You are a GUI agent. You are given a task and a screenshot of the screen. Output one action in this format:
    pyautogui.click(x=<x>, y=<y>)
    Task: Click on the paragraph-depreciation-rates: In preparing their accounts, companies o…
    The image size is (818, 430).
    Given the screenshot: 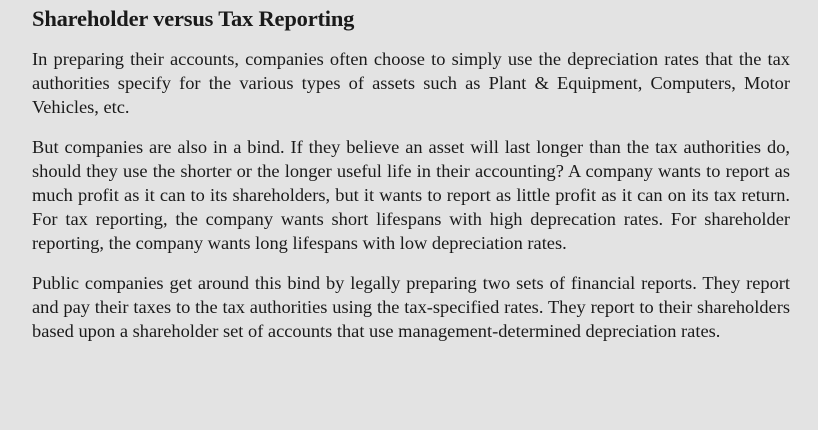 What is the action you would take?
    pyautogui.click(x=411, y=83)
    